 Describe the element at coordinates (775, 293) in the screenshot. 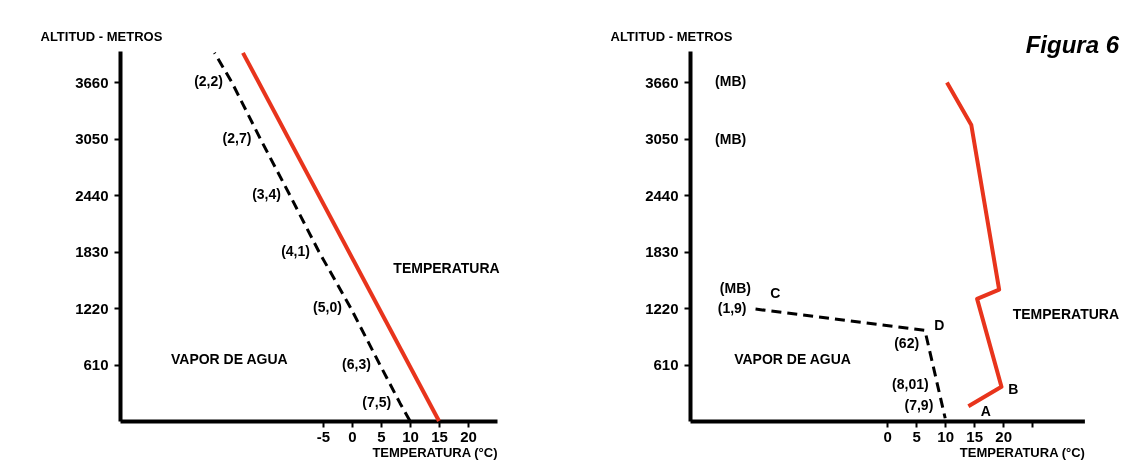

I see `annotation: C` at that location.